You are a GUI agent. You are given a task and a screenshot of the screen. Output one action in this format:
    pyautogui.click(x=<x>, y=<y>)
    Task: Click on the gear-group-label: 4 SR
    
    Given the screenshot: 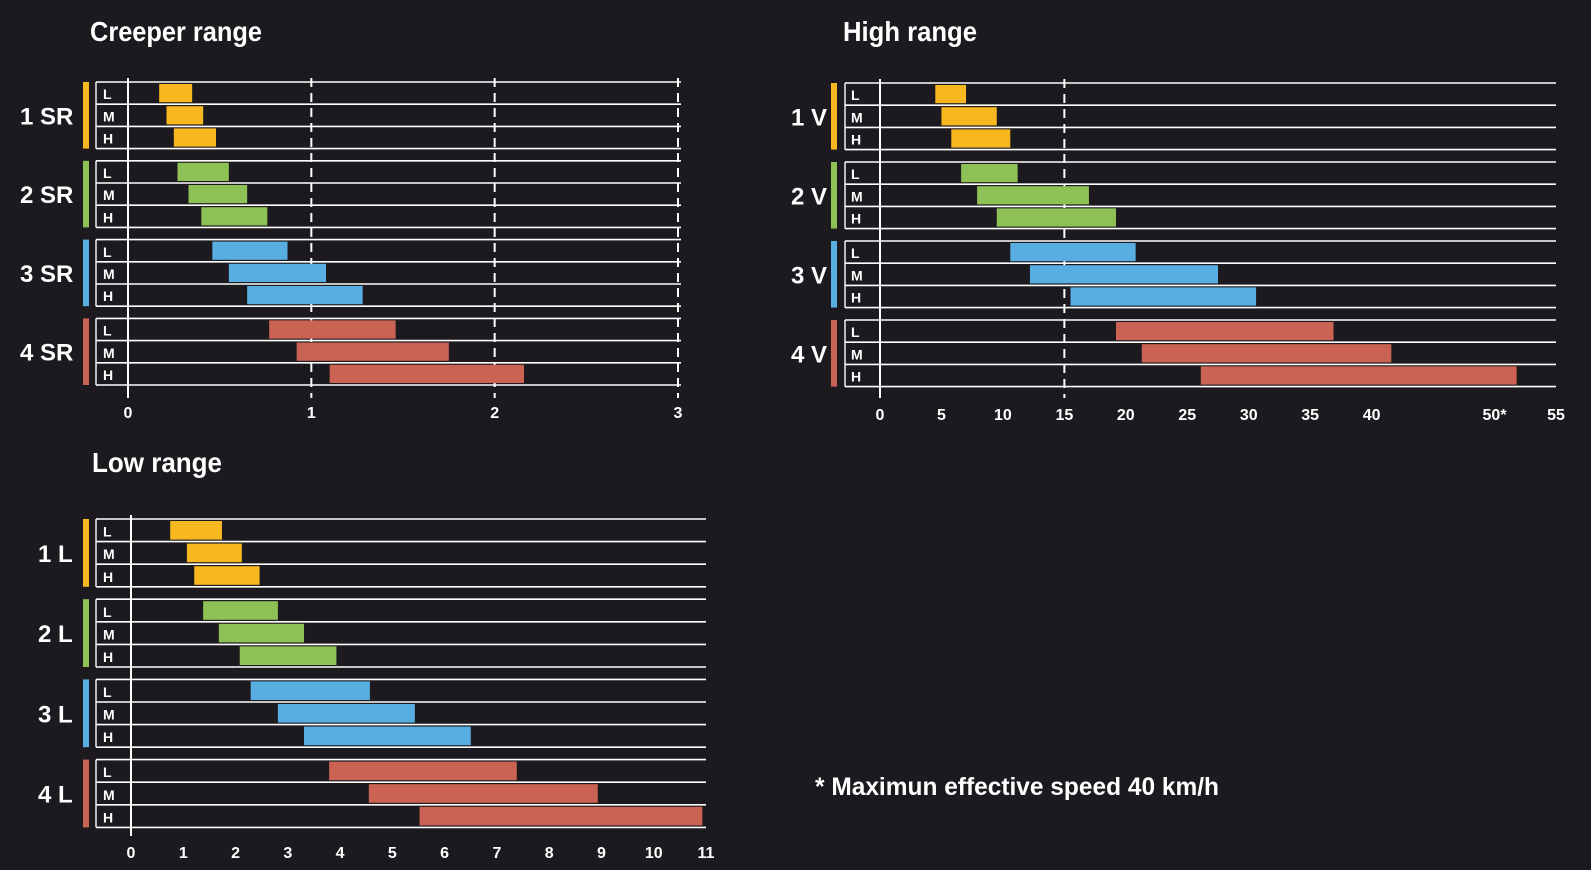 What is the action you would take?
    pyautogui.click(x=46, y=353)
    